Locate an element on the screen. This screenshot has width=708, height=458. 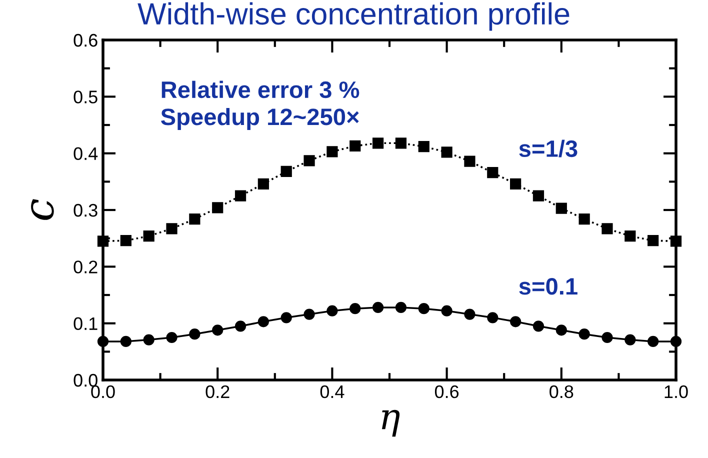
series-label: s=1/3 is located at coordinates (548, 149).